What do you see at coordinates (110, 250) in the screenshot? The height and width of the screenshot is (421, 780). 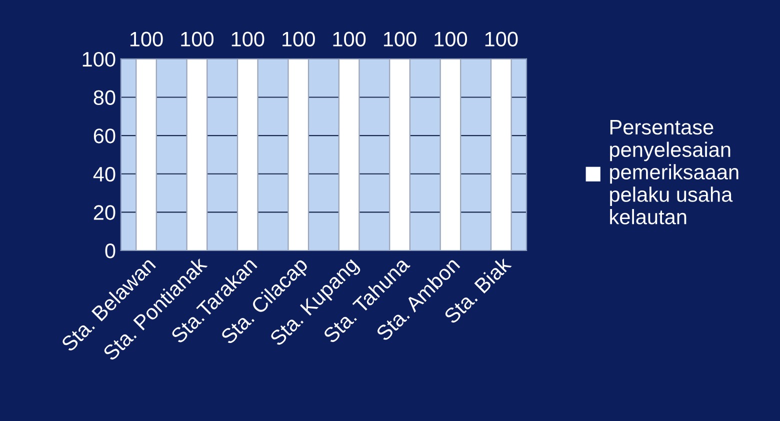 I see `y-tick-label: 0` at bounding box center [110, 250].